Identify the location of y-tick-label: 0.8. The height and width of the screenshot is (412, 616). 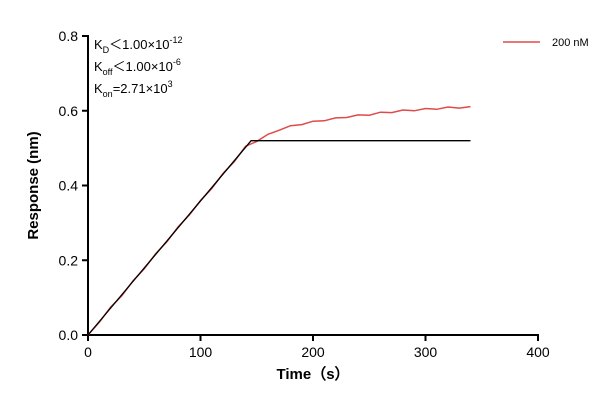
(69, 36).